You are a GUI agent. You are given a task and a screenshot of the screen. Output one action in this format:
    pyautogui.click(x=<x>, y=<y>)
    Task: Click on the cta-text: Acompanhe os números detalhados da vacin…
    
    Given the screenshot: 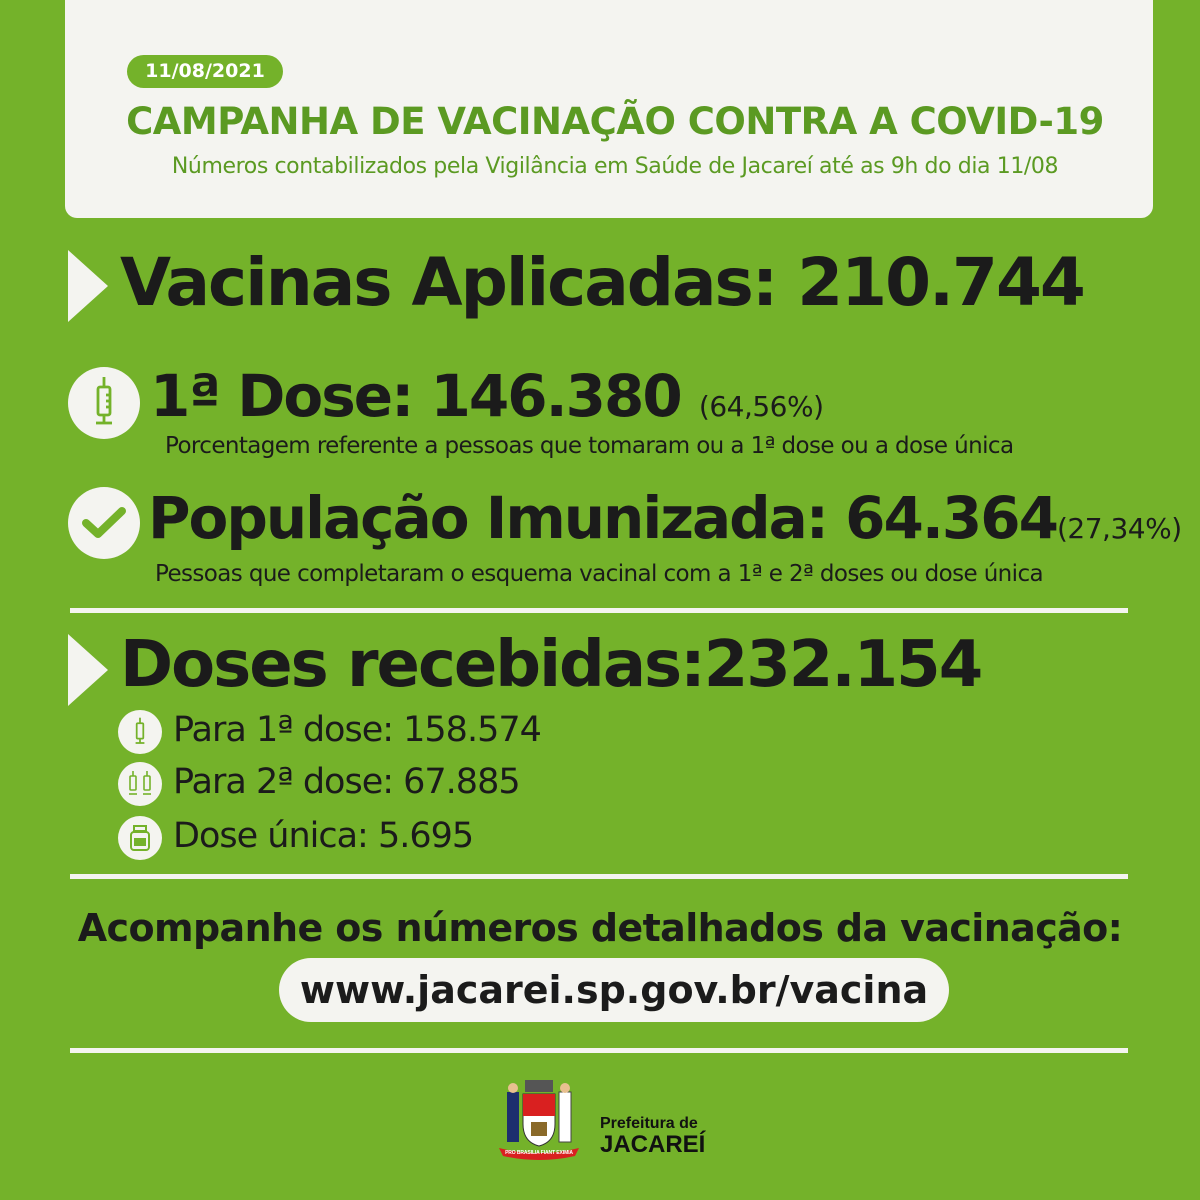 What is the action you would take?
    pyautogui.click(x=600, y=928)
    